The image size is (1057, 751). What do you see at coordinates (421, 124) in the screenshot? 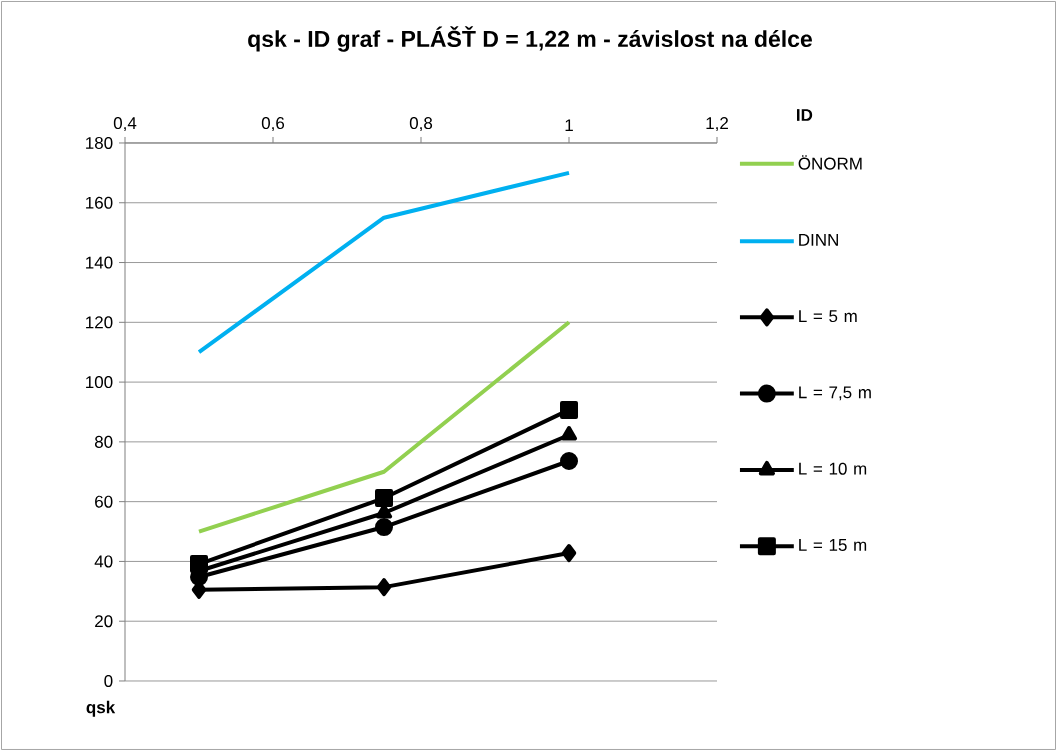
I see `x-tick-label: 0,8` at bounding box center [421, 124].